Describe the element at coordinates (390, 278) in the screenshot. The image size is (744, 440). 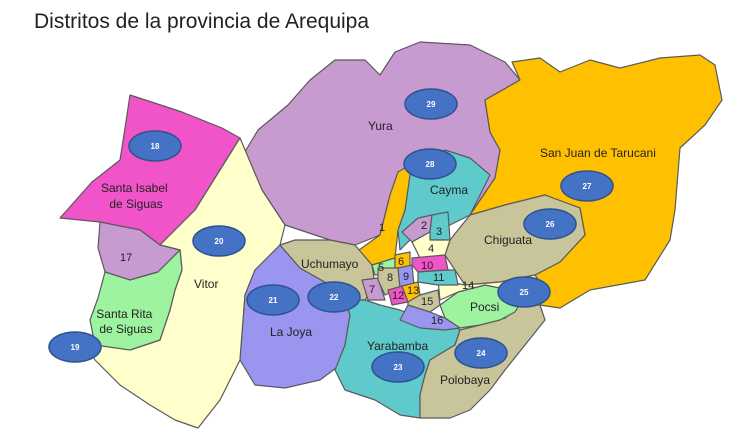
I see `label-district-8: 8` at that location.